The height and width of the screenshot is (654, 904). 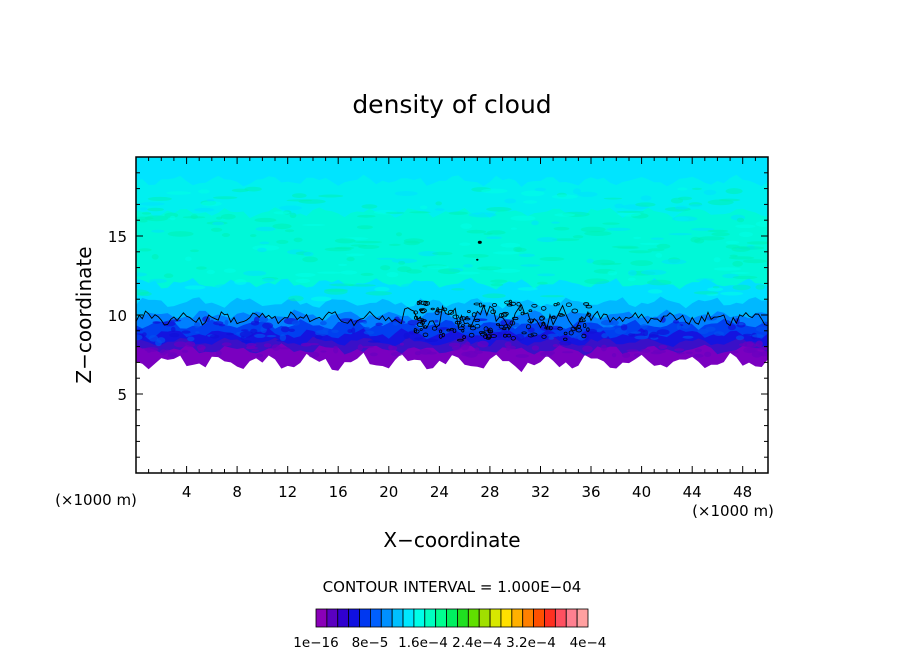 What do you see at coordinates (237, 492) in the screenshot?
I see `x-tick-label: 8` at bounding box center [237, 492].